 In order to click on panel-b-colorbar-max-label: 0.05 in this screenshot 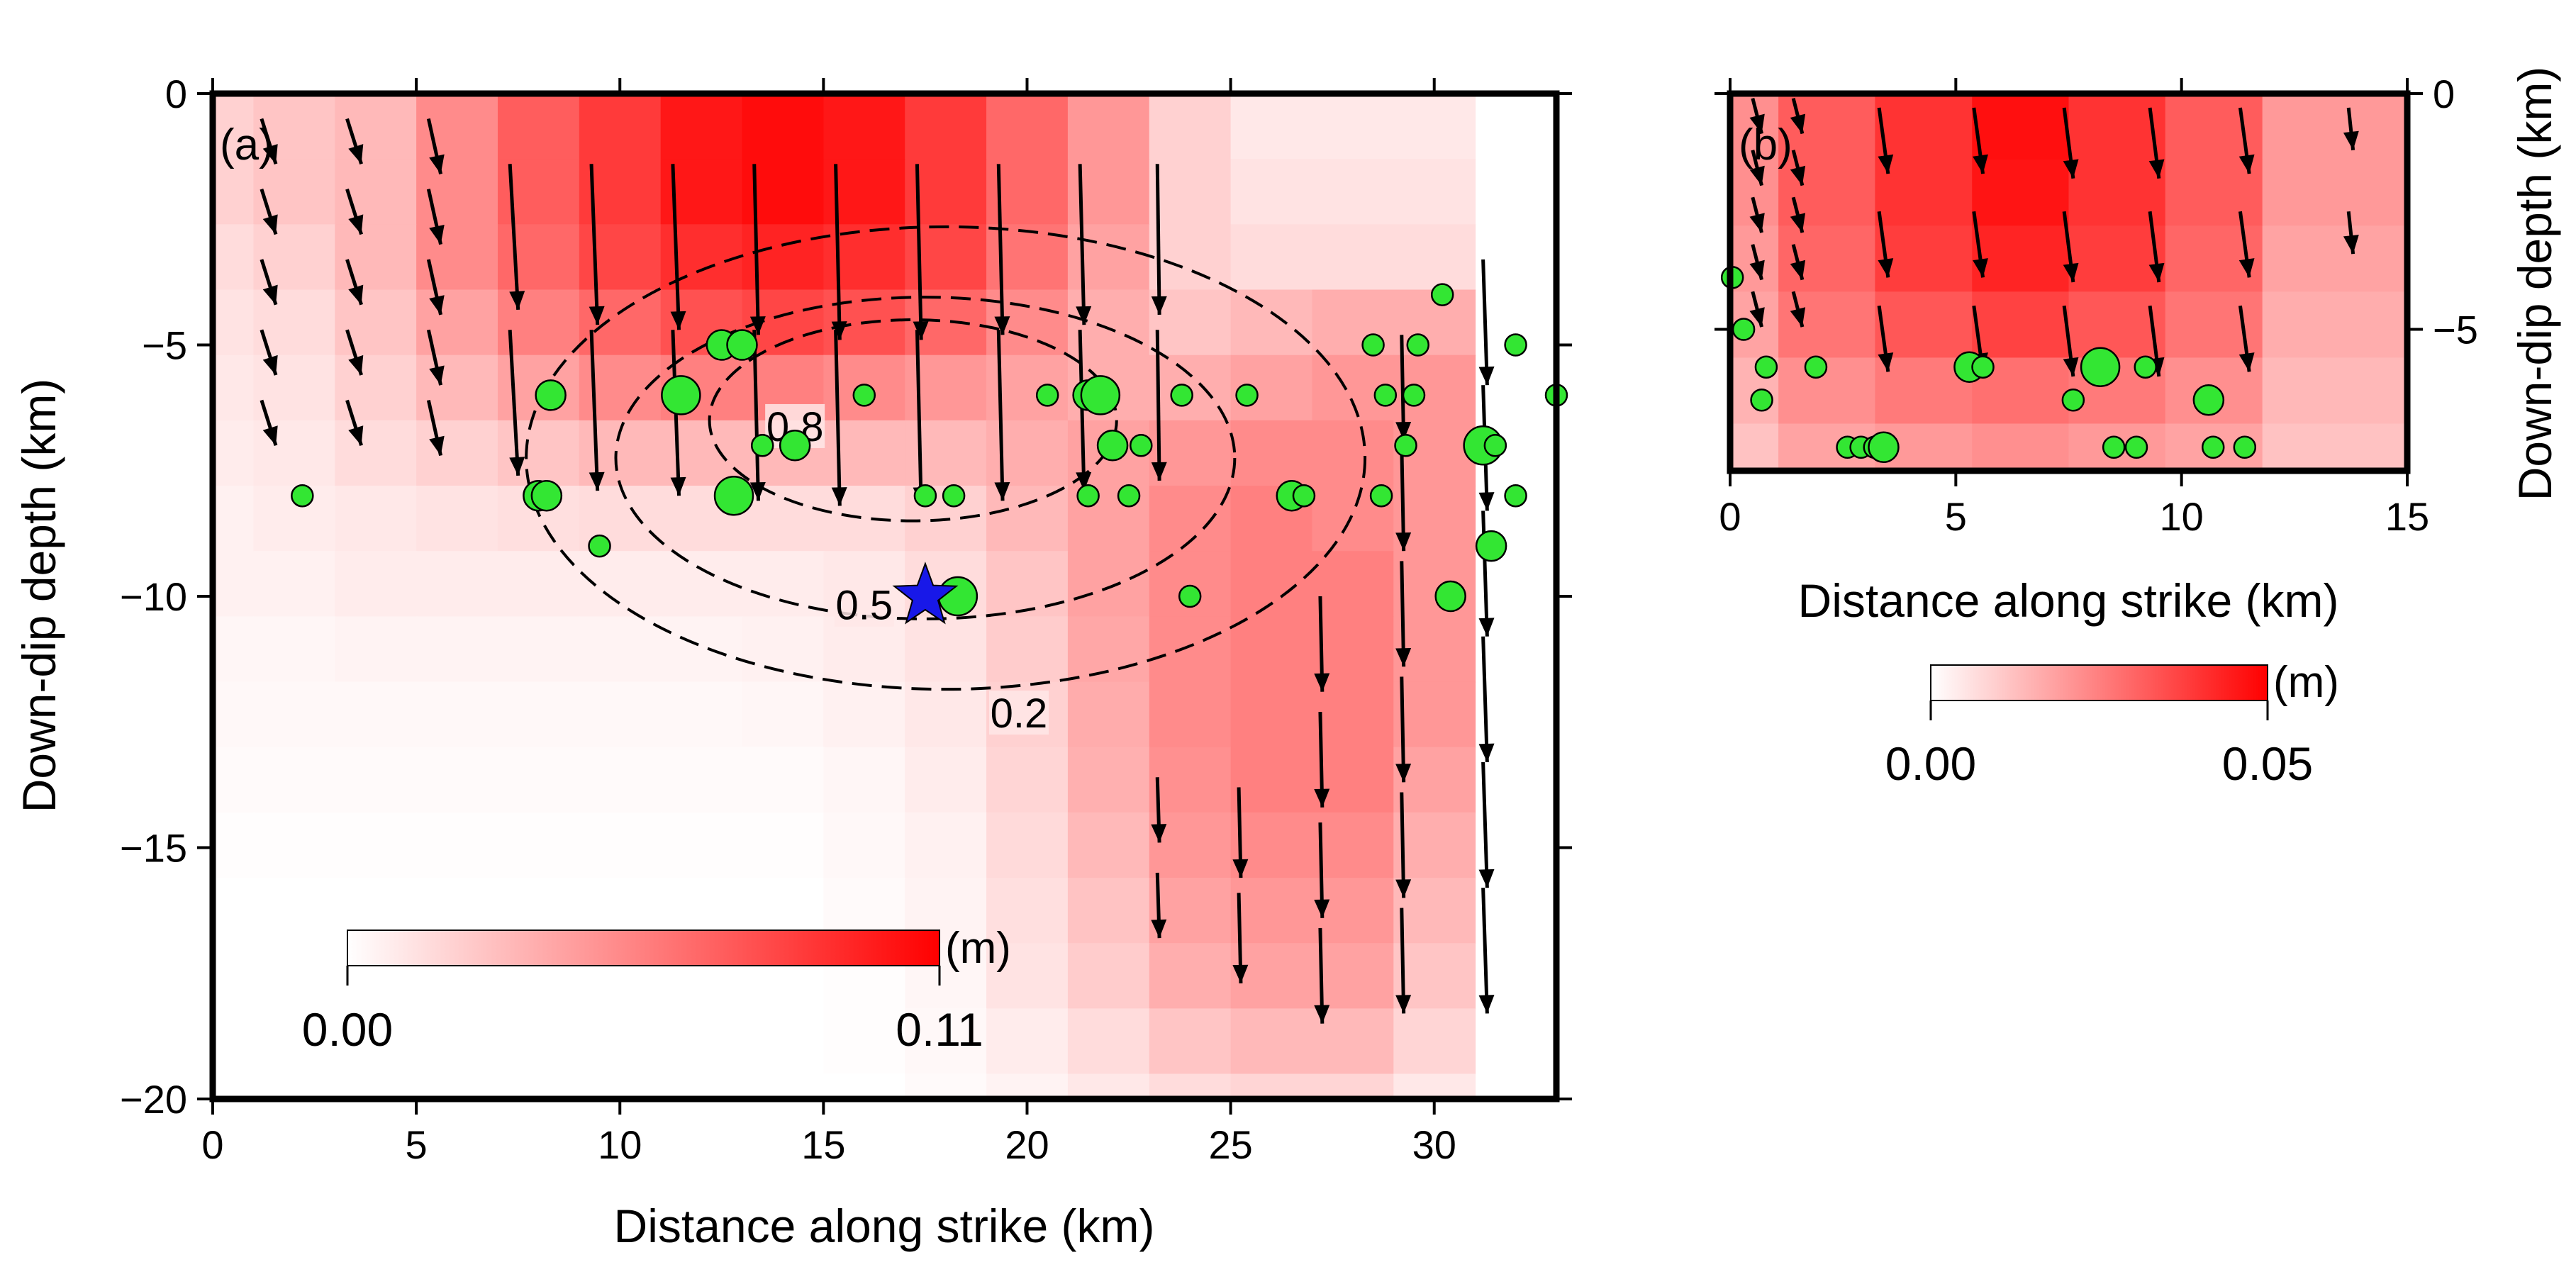, I will do `click(2267, 763)`.